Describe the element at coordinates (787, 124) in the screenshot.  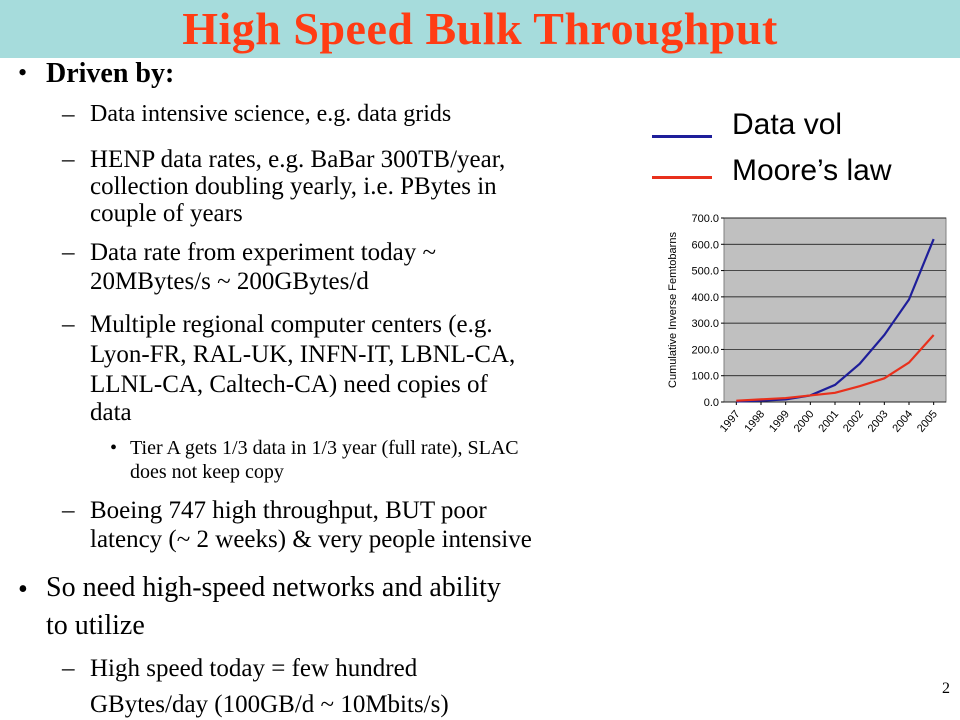
I see `legend-label-data-vol: Data vol` at that location.